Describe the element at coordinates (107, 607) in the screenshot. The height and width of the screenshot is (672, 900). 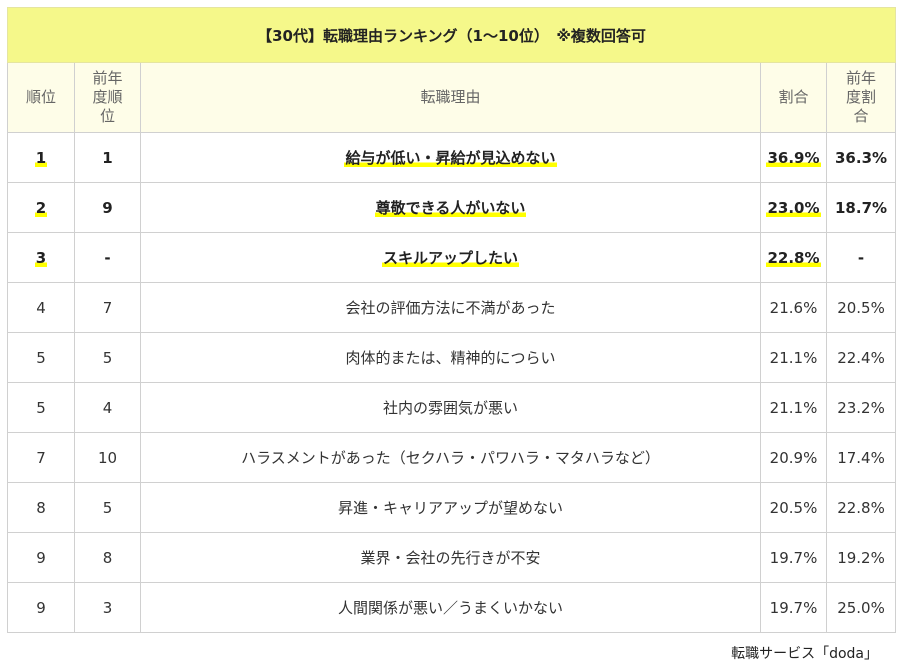
I see `prev-rank-cell: 3` at that location.